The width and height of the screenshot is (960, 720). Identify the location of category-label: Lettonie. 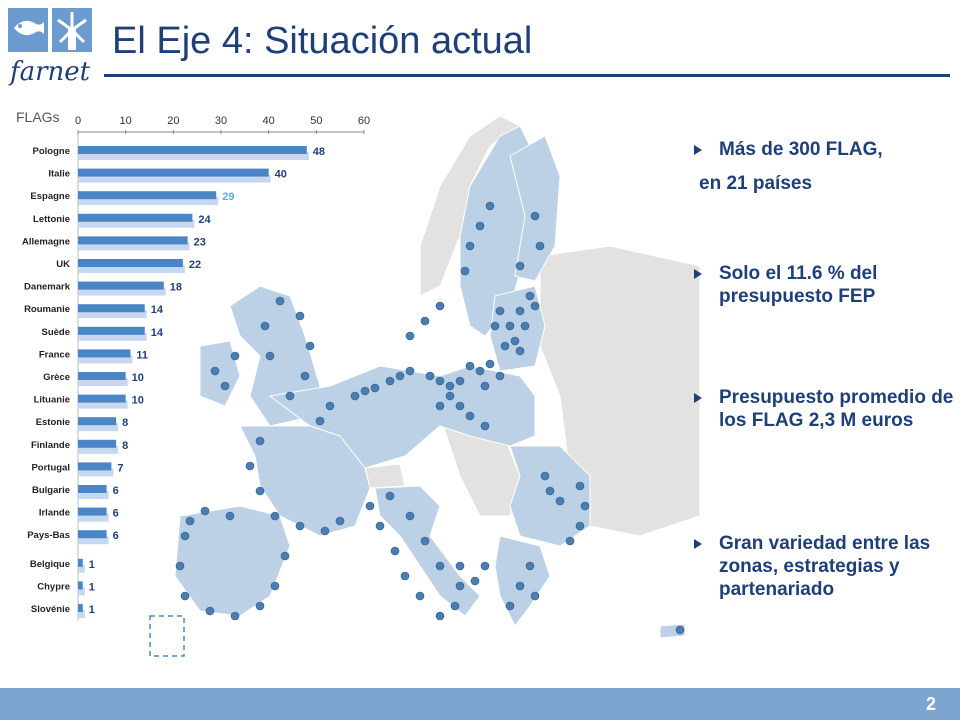
(51, 219).